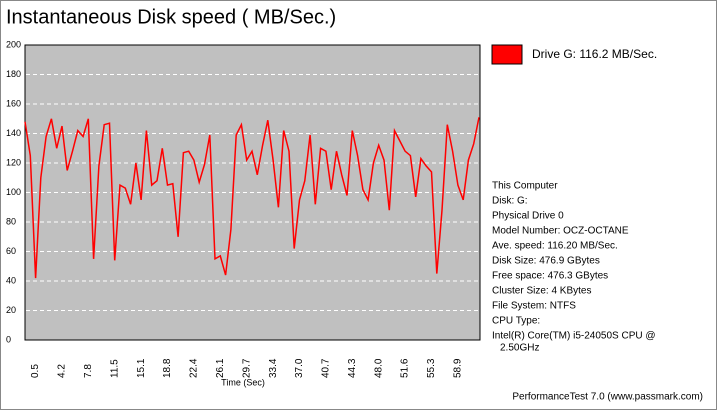 This screenshot has width=717, height=410. What do you see at coordinates (11, 310) in the screenshot?
I see `y-tick-label: 20` at bounding box center [11, 310].